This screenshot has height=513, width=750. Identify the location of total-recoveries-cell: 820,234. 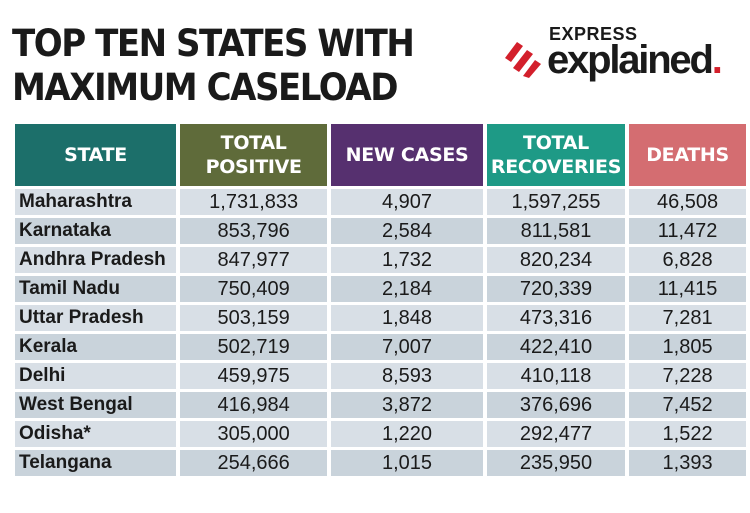
(556, 260).